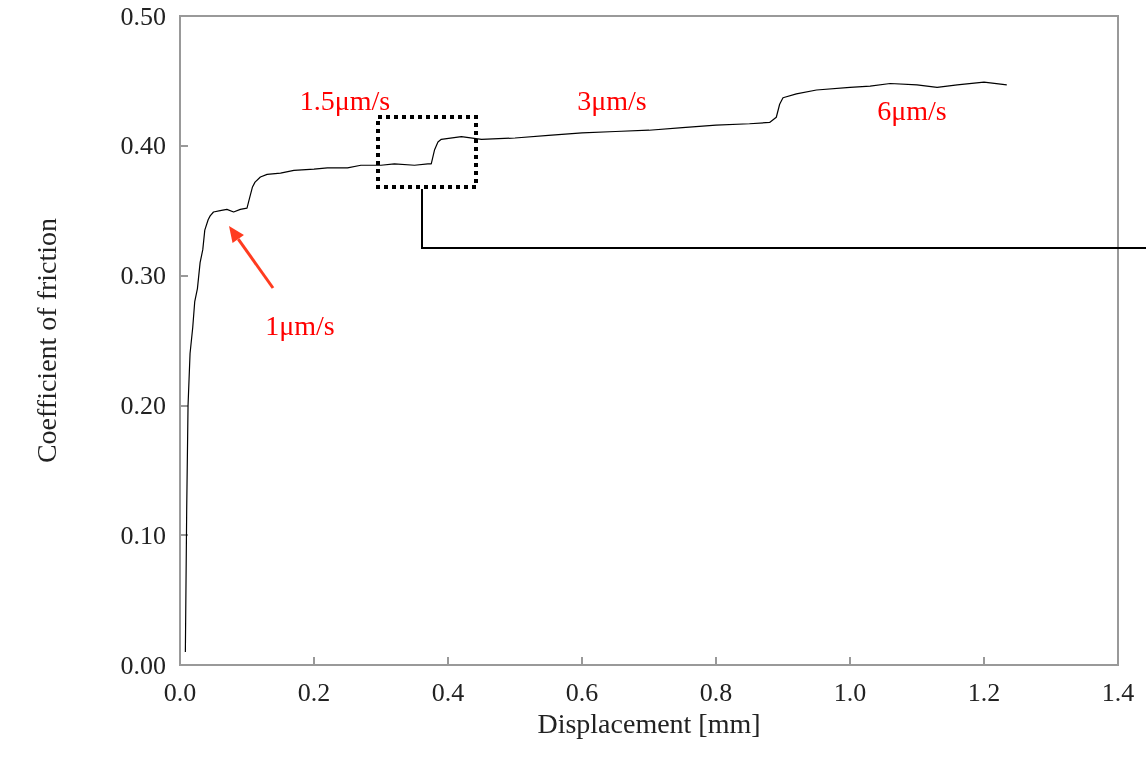 Image resolution: width=1146 pixels, height=776 pixels. What do you see at coordinates (143, 16) in the screenshot?
I see `y-tick-label: 0.50` at bounding box center [143, 16].